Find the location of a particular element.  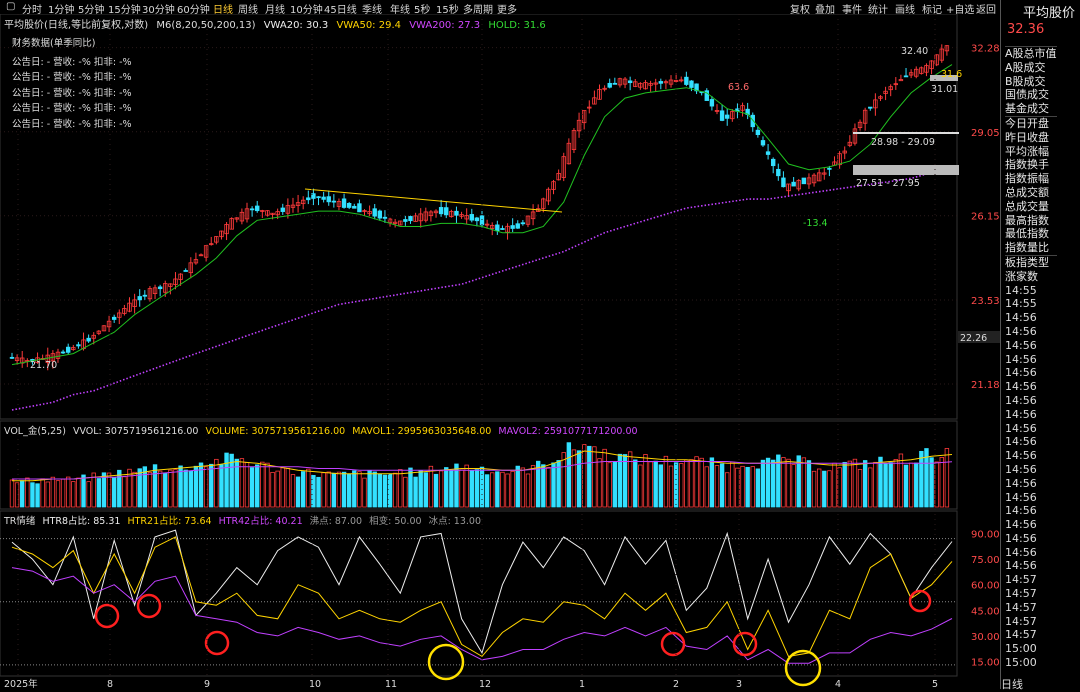

toolbar-button: 画线 is located at coordinates (905, 10).